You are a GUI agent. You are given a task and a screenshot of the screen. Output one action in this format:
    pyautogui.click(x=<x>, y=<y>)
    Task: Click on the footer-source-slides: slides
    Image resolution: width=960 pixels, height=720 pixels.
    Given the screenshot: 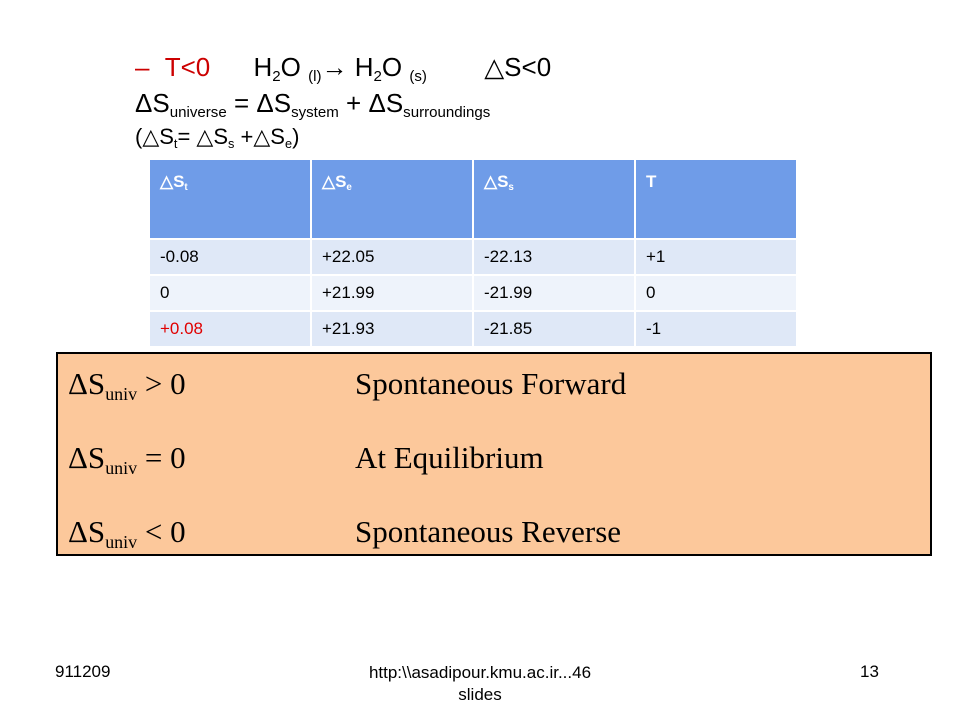 What is the action you would take?
    pyautogui.click(x=480, y=694)
    